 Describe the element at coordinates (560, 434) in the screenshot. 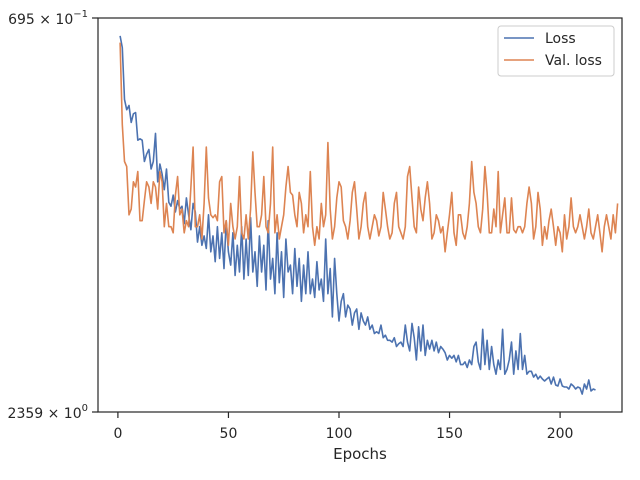

I see `x-tick-label-200: 200` at that location.